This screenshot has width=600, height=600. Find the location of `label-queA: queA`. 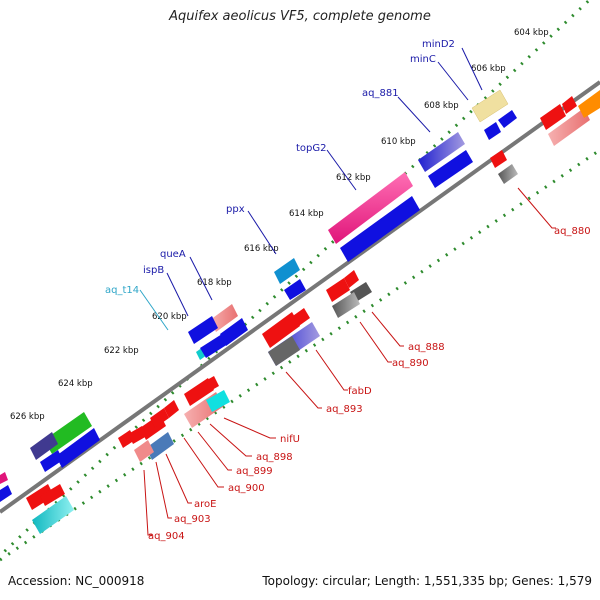

label-queA: queA is located at coordinates (173, 254).